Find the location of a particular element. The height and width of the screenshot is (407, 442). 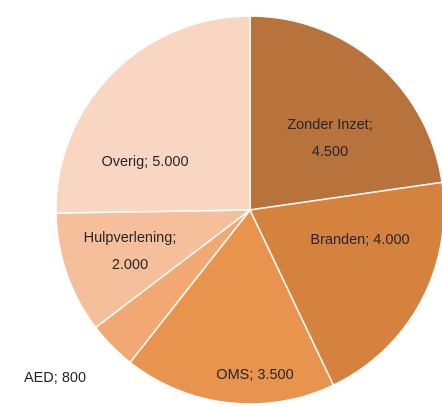

category-label: Hulpverlening is located at coordinates (128, 238).